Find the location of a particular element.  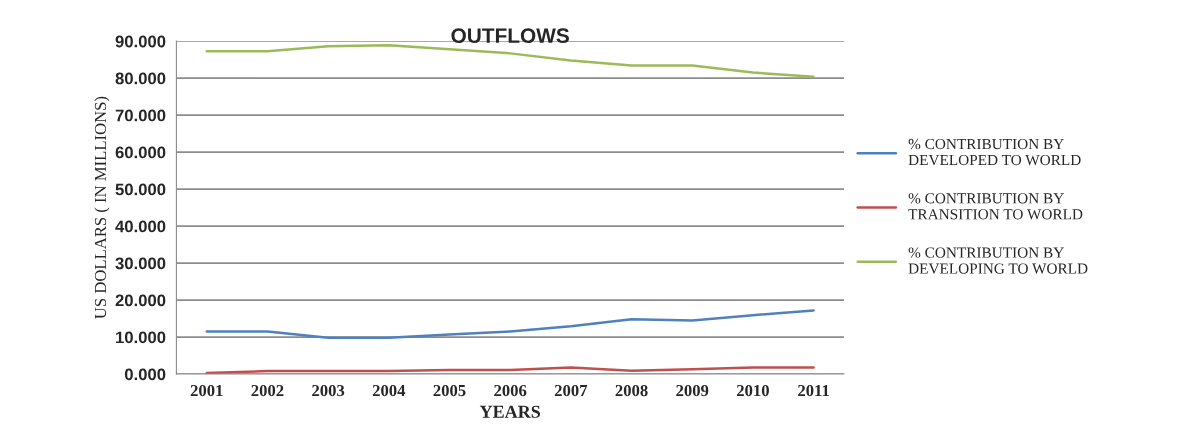

y-tick-label: 40.000 is located at coordinates (140, 226).